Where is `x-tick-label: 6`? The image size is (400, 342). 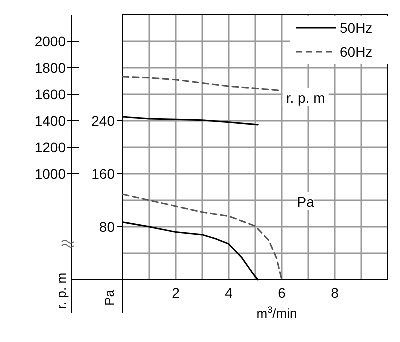 x-tick-label: 6 is located at coordinates (282, 293).